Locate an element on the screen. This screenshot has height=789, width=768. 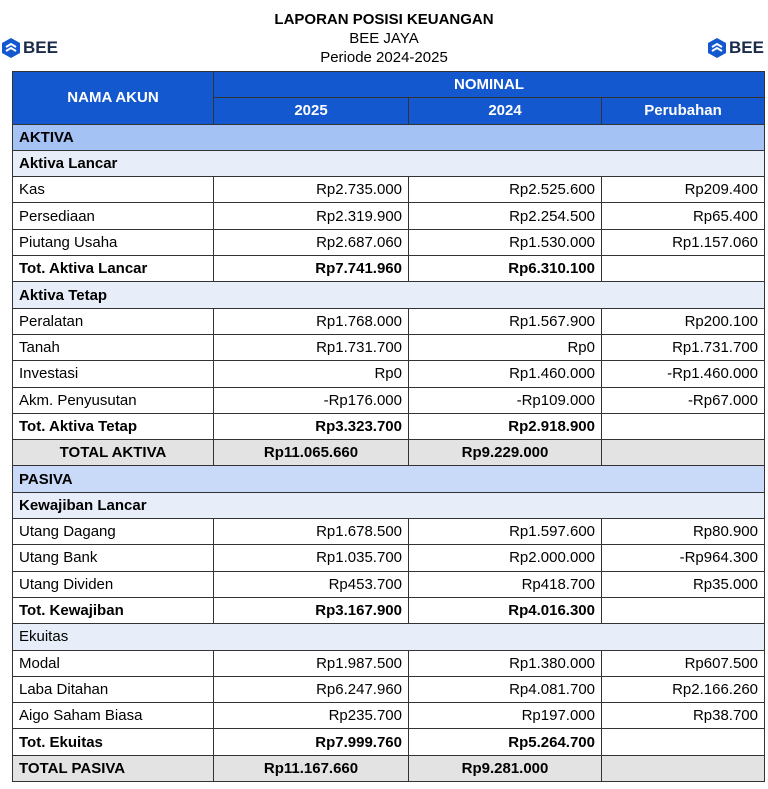
value-2024: Rp1.530.000 is located at coordinates (505, 242).